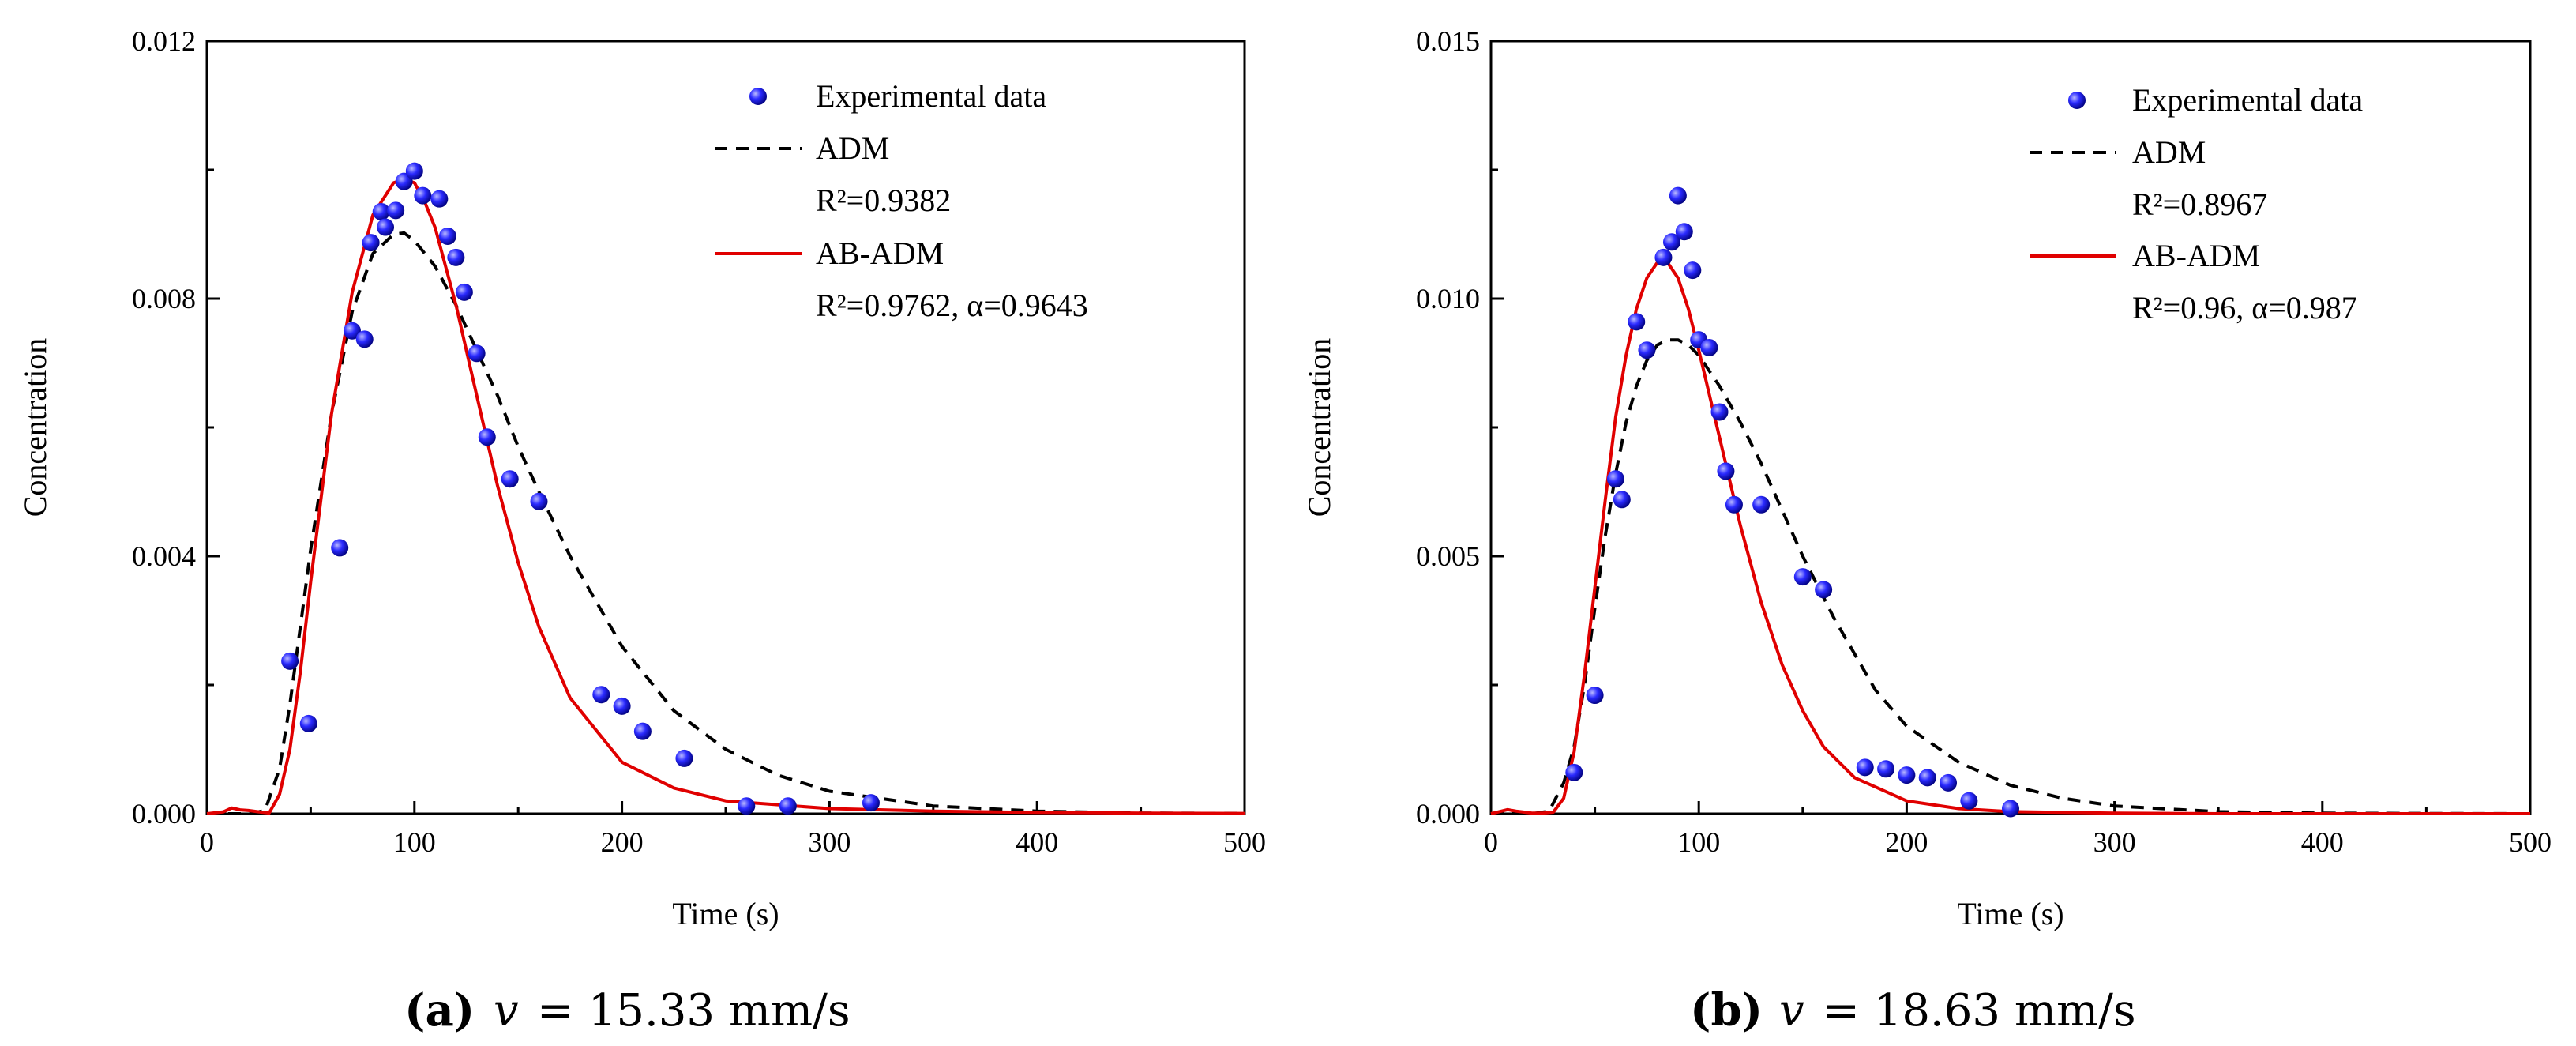  What do you see at coordinates (1448, 556) in the screenshot?
I see `y-tick-label: 0.005` at bounding box center [1448, 556].